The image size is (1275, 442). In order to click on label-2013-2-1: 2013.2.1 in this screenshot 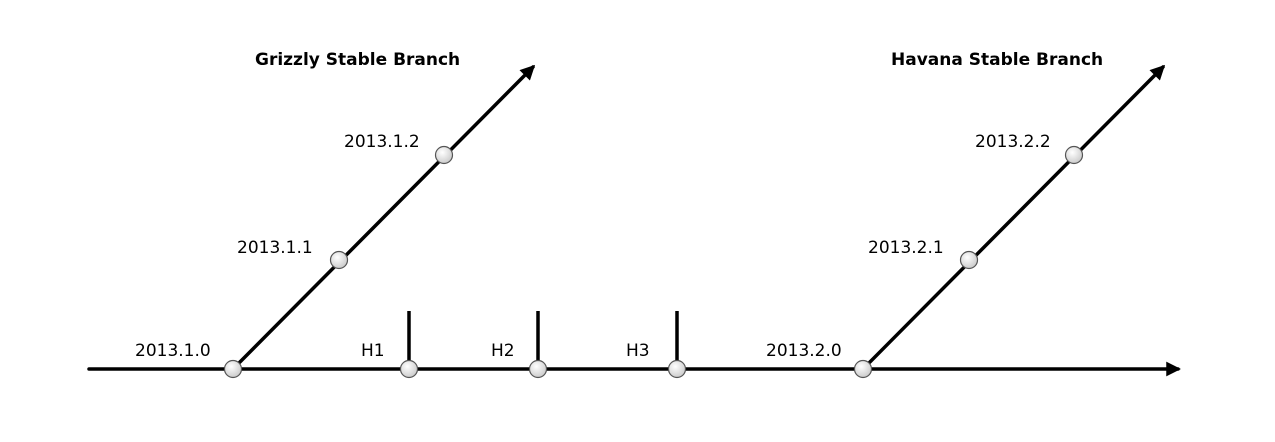, I will do `click(906, 248)`.